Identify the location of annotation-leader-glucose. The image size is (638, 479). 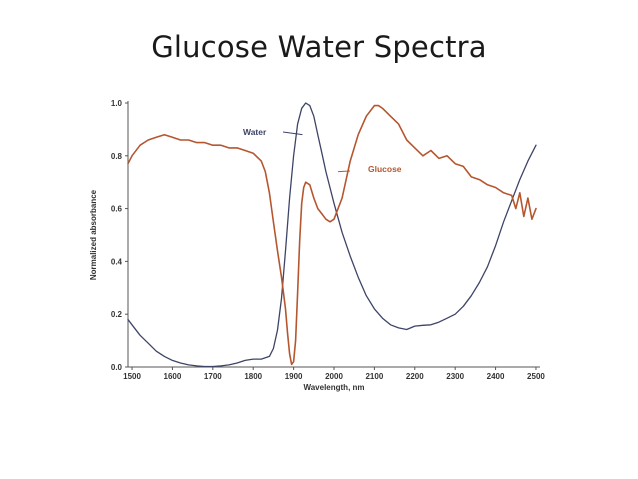
(344, 171).